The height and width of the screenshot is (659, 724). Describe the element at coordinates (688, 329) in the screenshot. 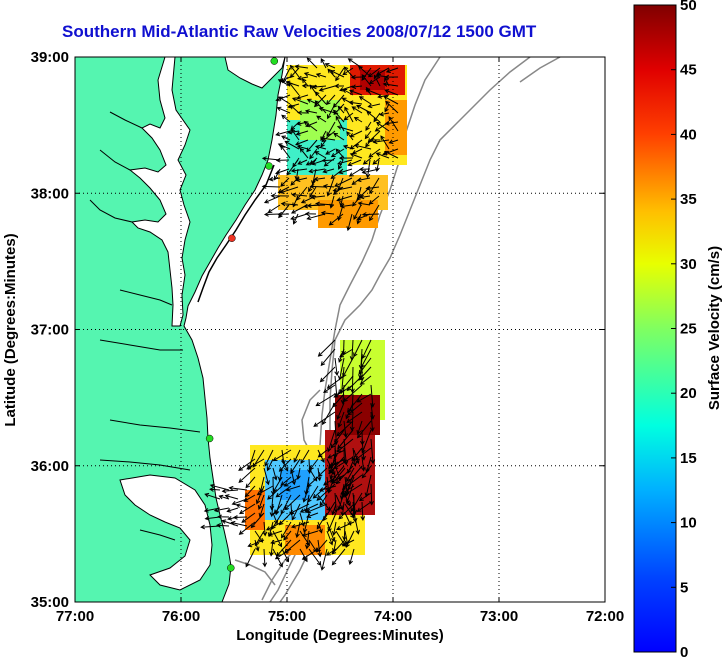

I see `colorbar-tick-label: 25` at that location.